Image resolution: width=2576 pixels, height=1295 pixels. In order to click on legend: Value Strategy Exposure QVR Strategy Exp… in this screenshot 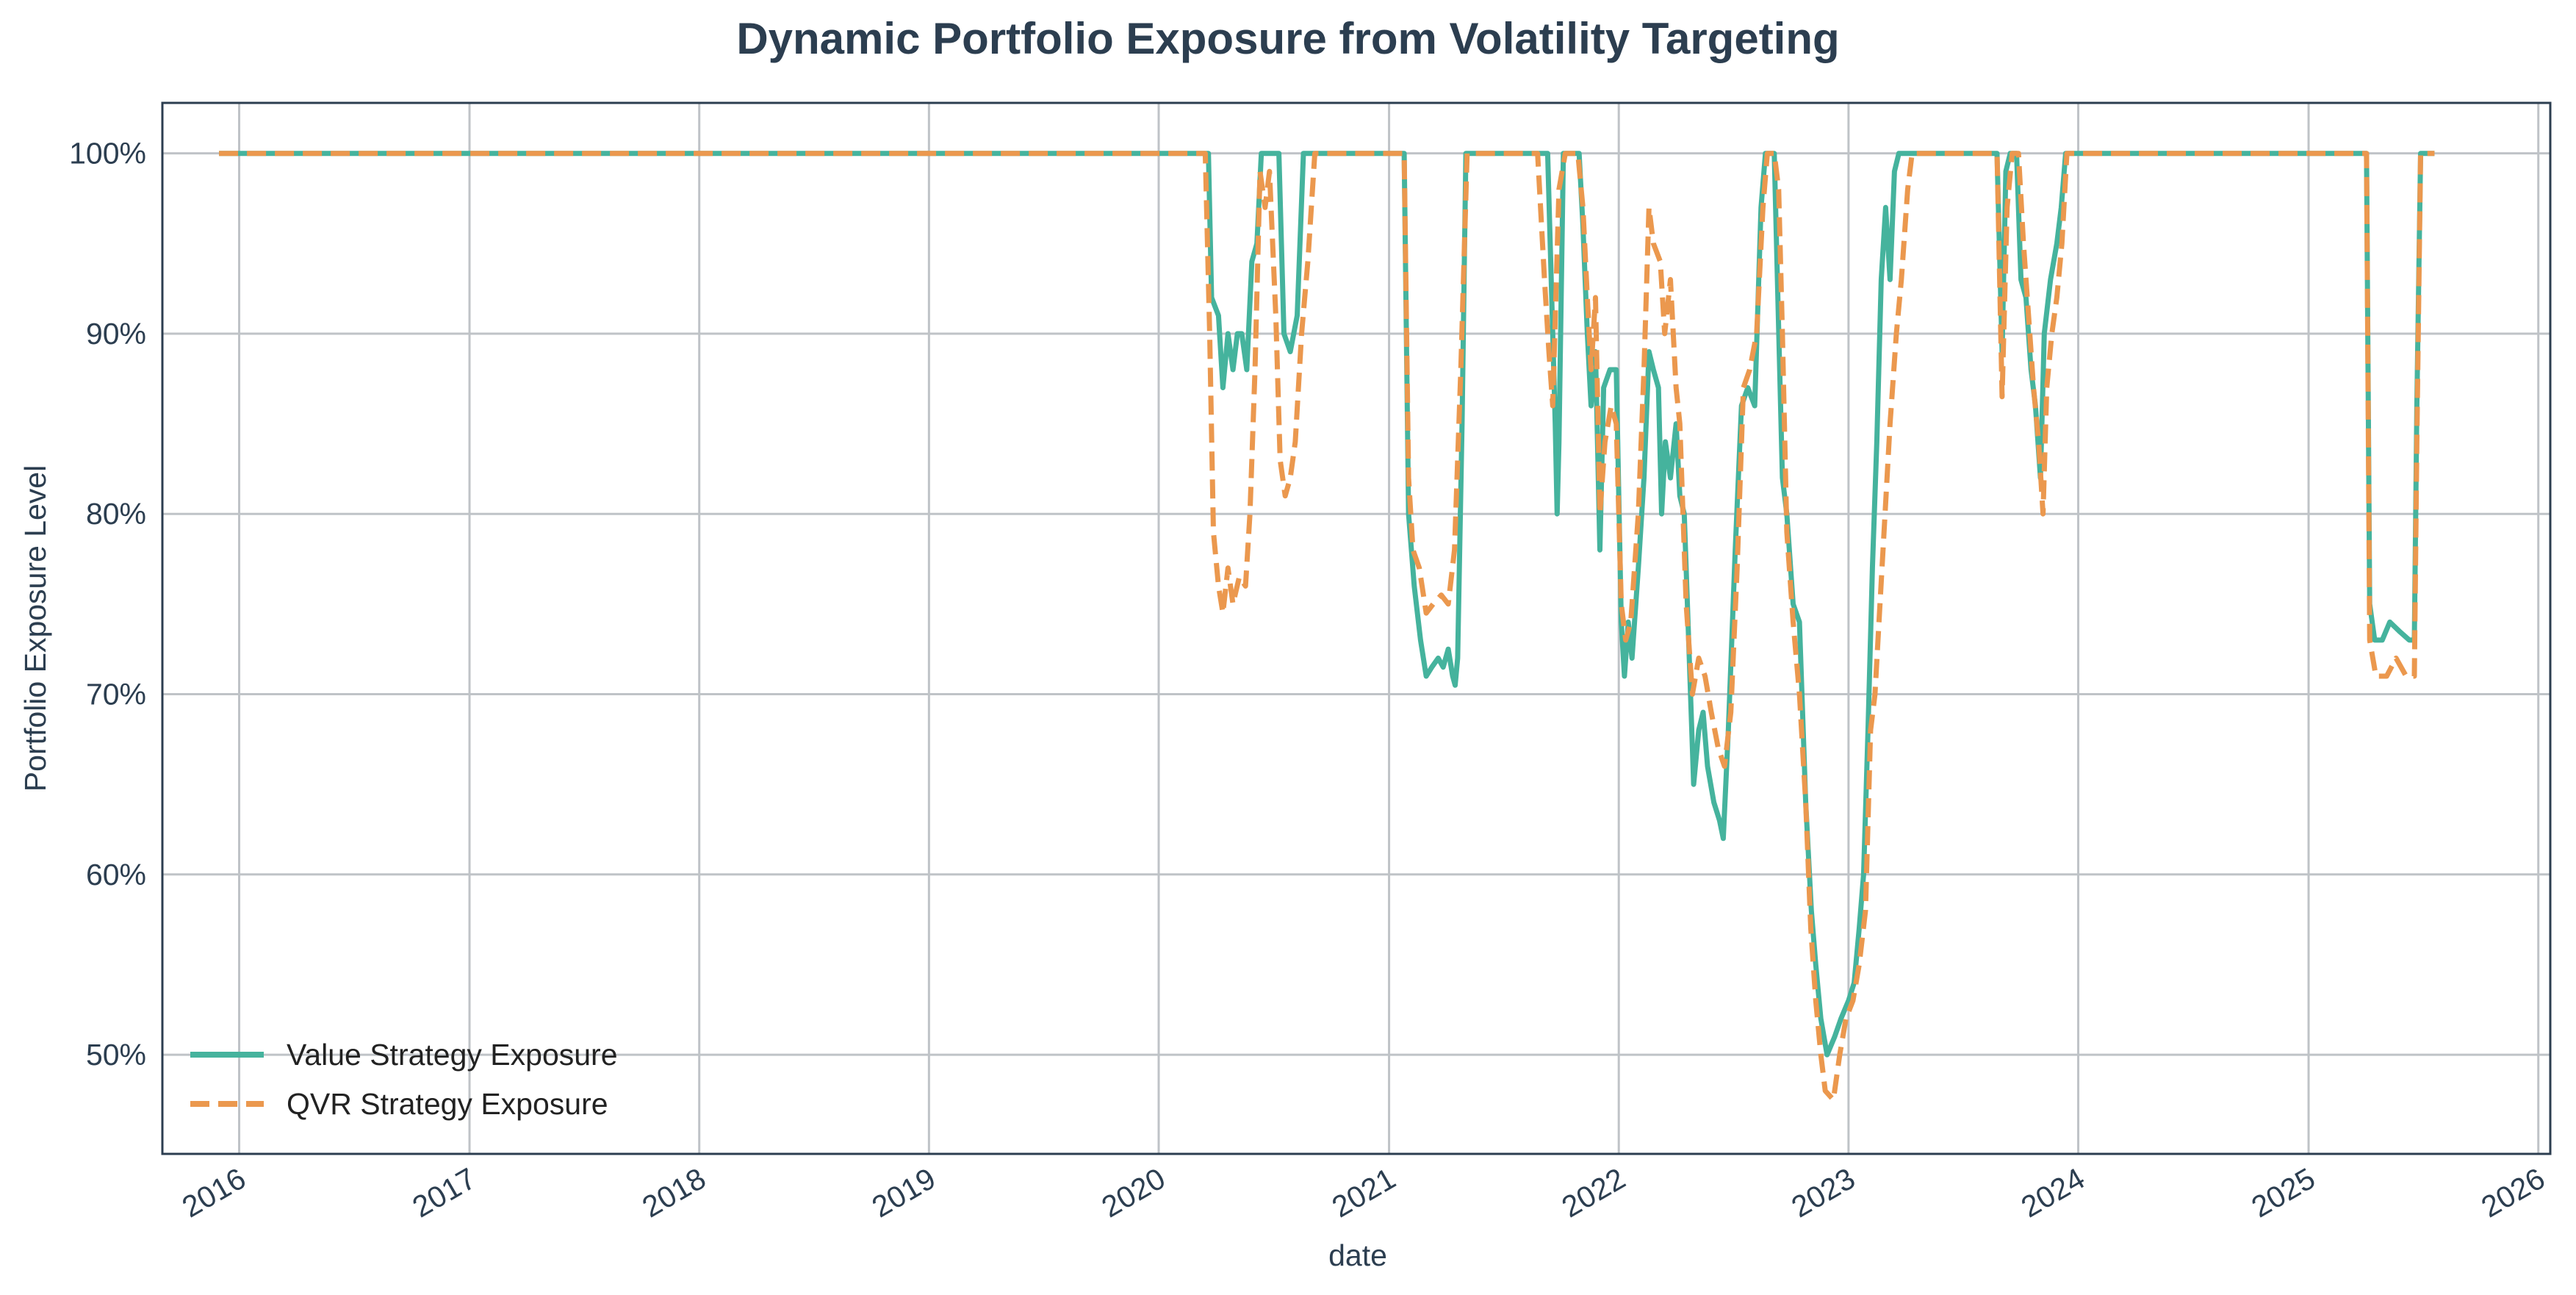, I will do `click(404, 1079)`.